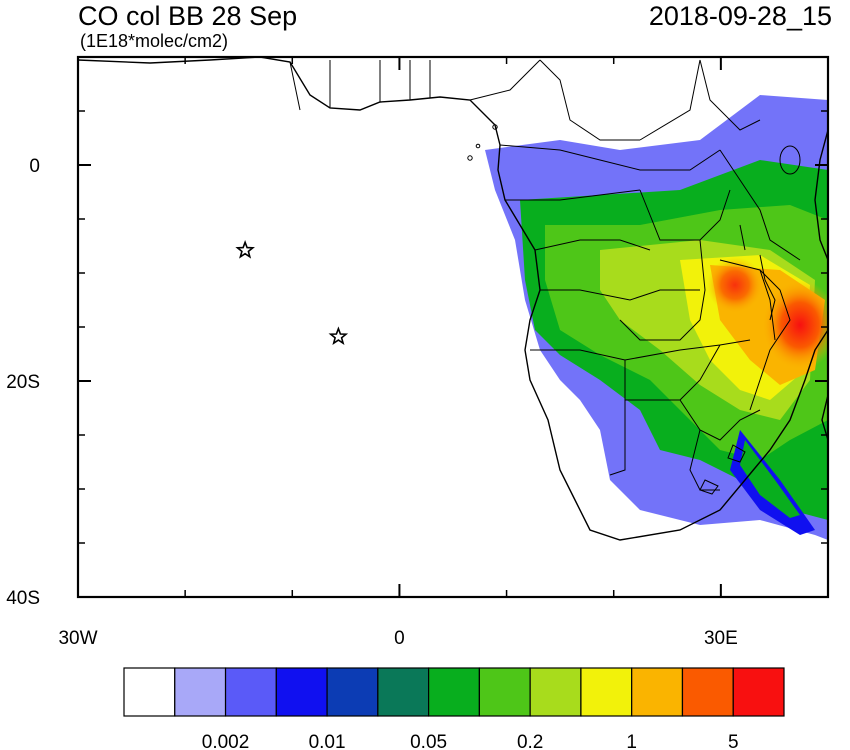 This screenshot has height=750, width=850. Describe the element at coordinates (824, 417) in the screenshot. I see `madagascar-edge` at that location.